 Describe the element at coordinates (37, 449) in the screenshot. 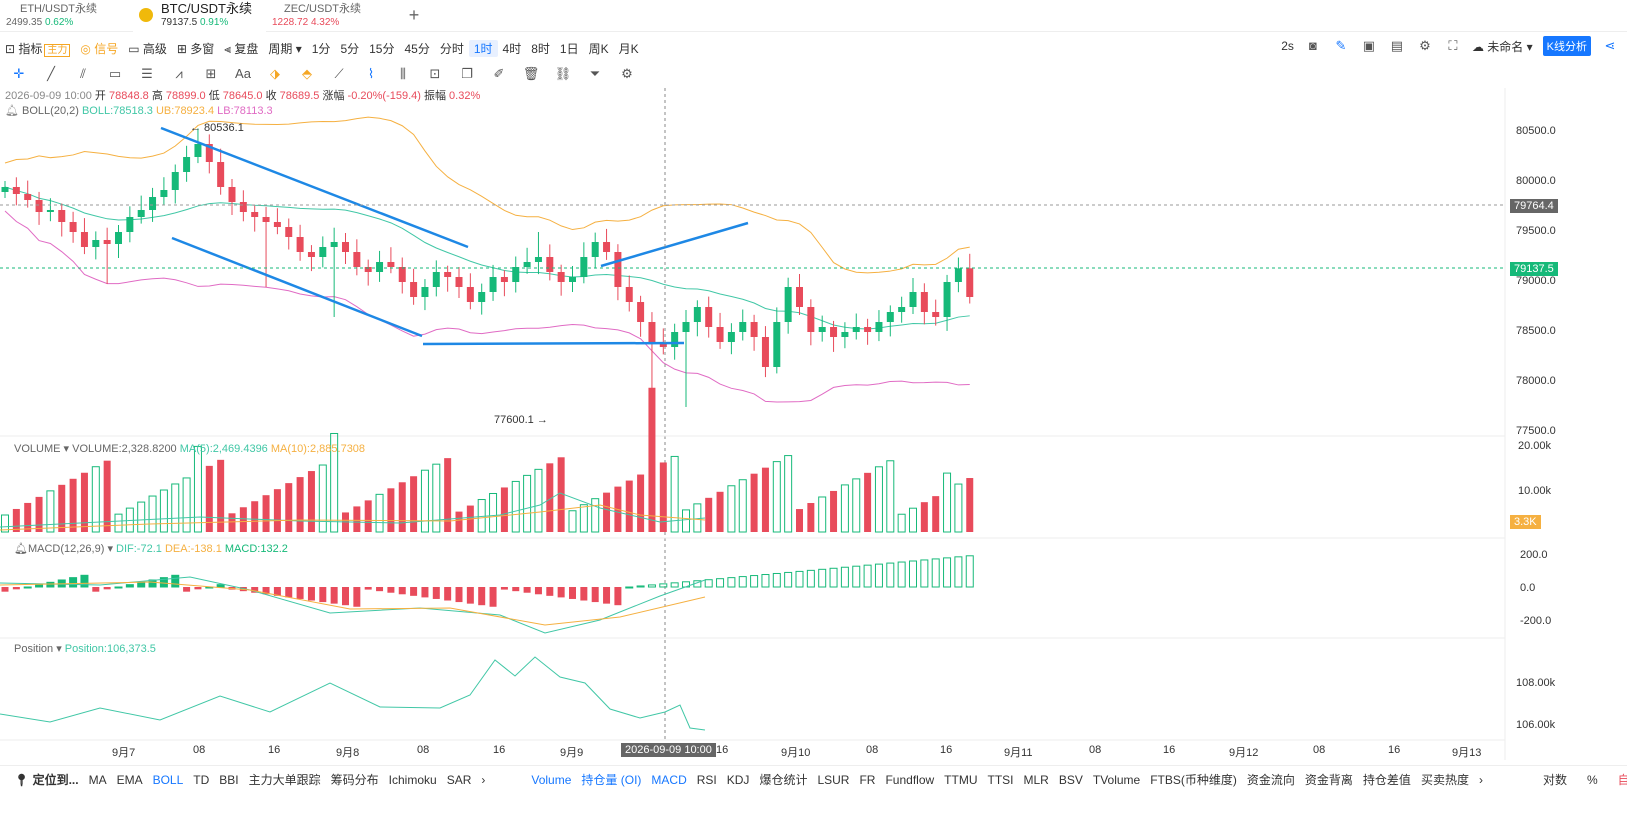

I see `volume-title: VOLUME` at that location.